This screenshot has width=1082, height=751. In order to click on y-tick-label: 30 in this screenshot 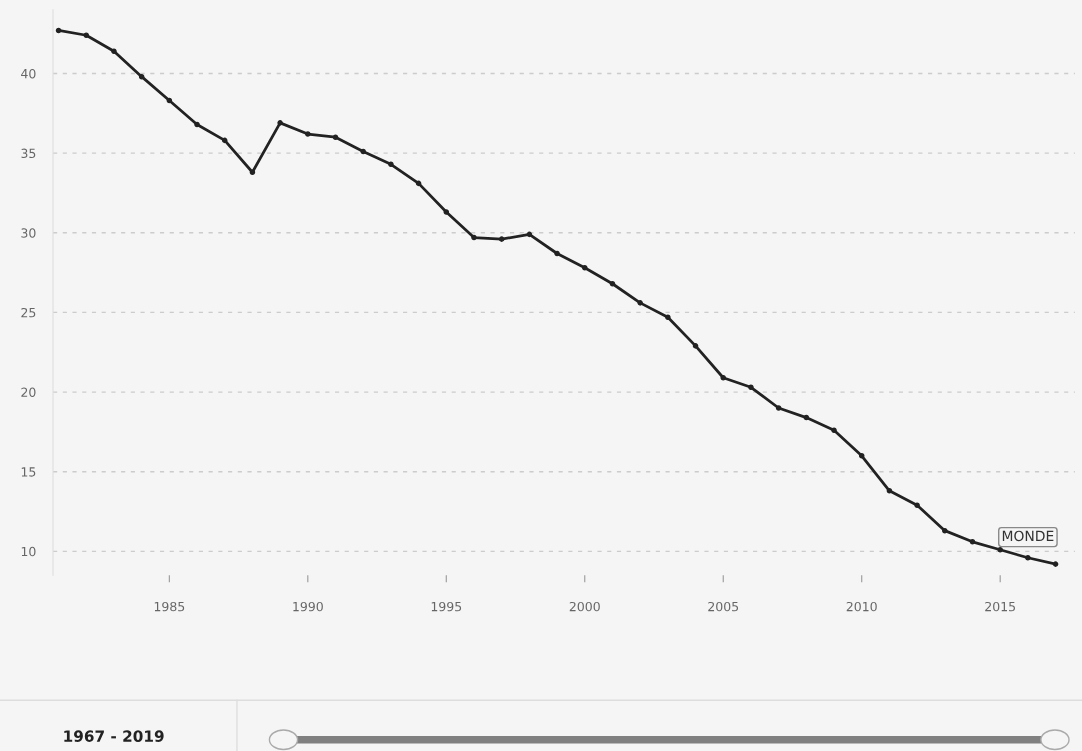, I will do `click(28, 233)`.